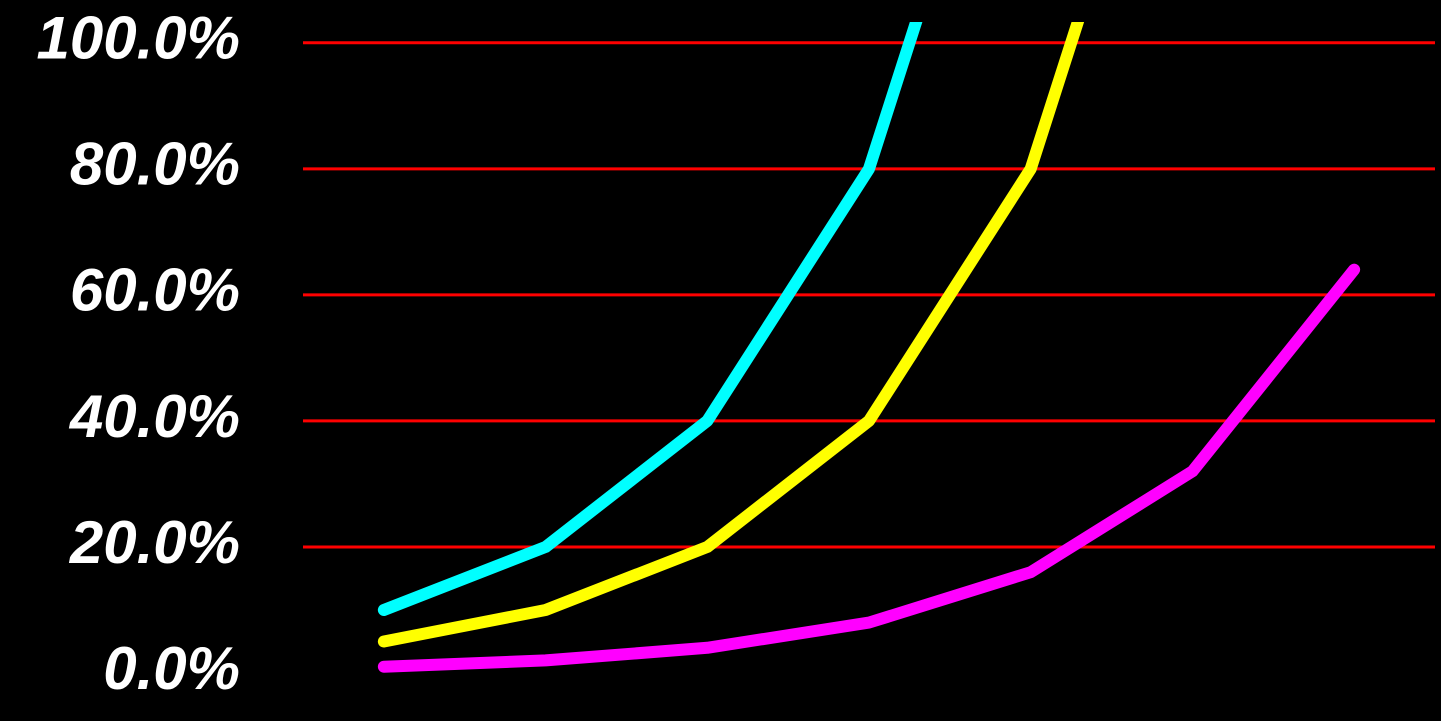 Image resolution: width=1441 pixels, height=721 pixels. Describe the element at coordinates (155, 290) in the screenshot. I see `y-tick-label: 60.0%` at that location.